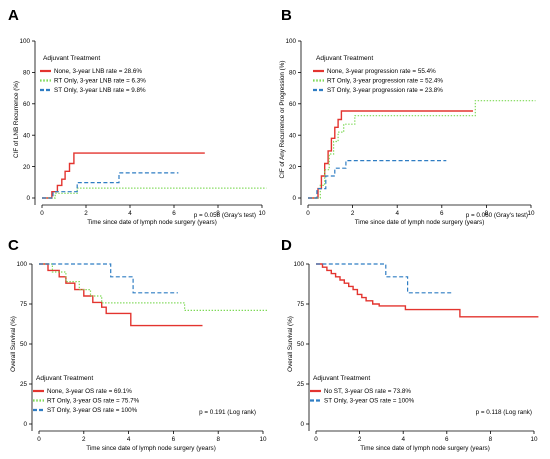  What do you see at coordinates (130, 213) in the screenshot?
I see `panel-a-x-tick-label: 4` at bounding box center [130, 213].